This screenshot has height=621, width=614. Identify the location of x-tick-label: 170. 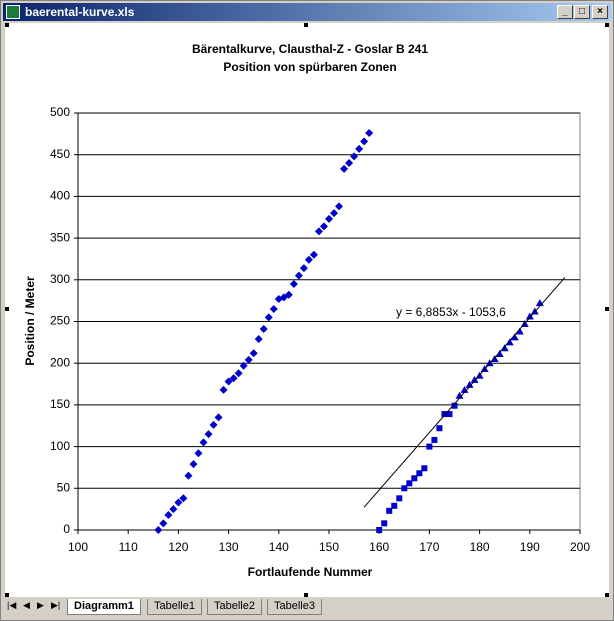
(429, 547).